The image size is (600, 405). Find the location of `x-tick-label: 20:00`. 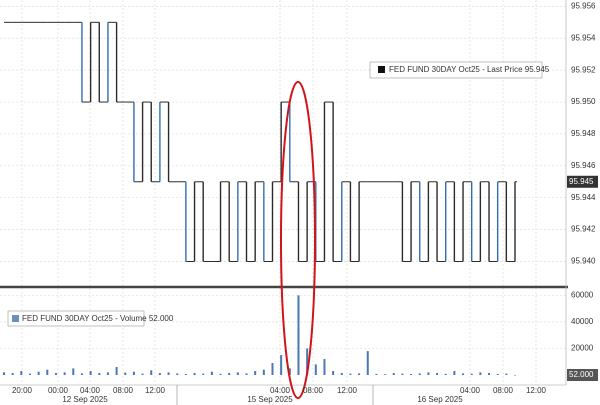

x-tick-label: 20:00 is located at coordinates (22, 390).